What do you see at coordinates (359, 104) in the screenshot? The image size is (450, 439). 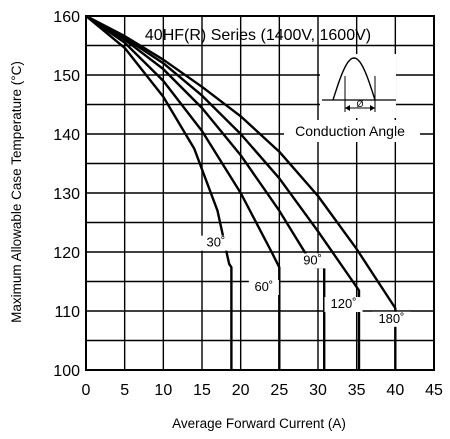 I see `angle-symbol: Ø` at bounding box center [359, 104].